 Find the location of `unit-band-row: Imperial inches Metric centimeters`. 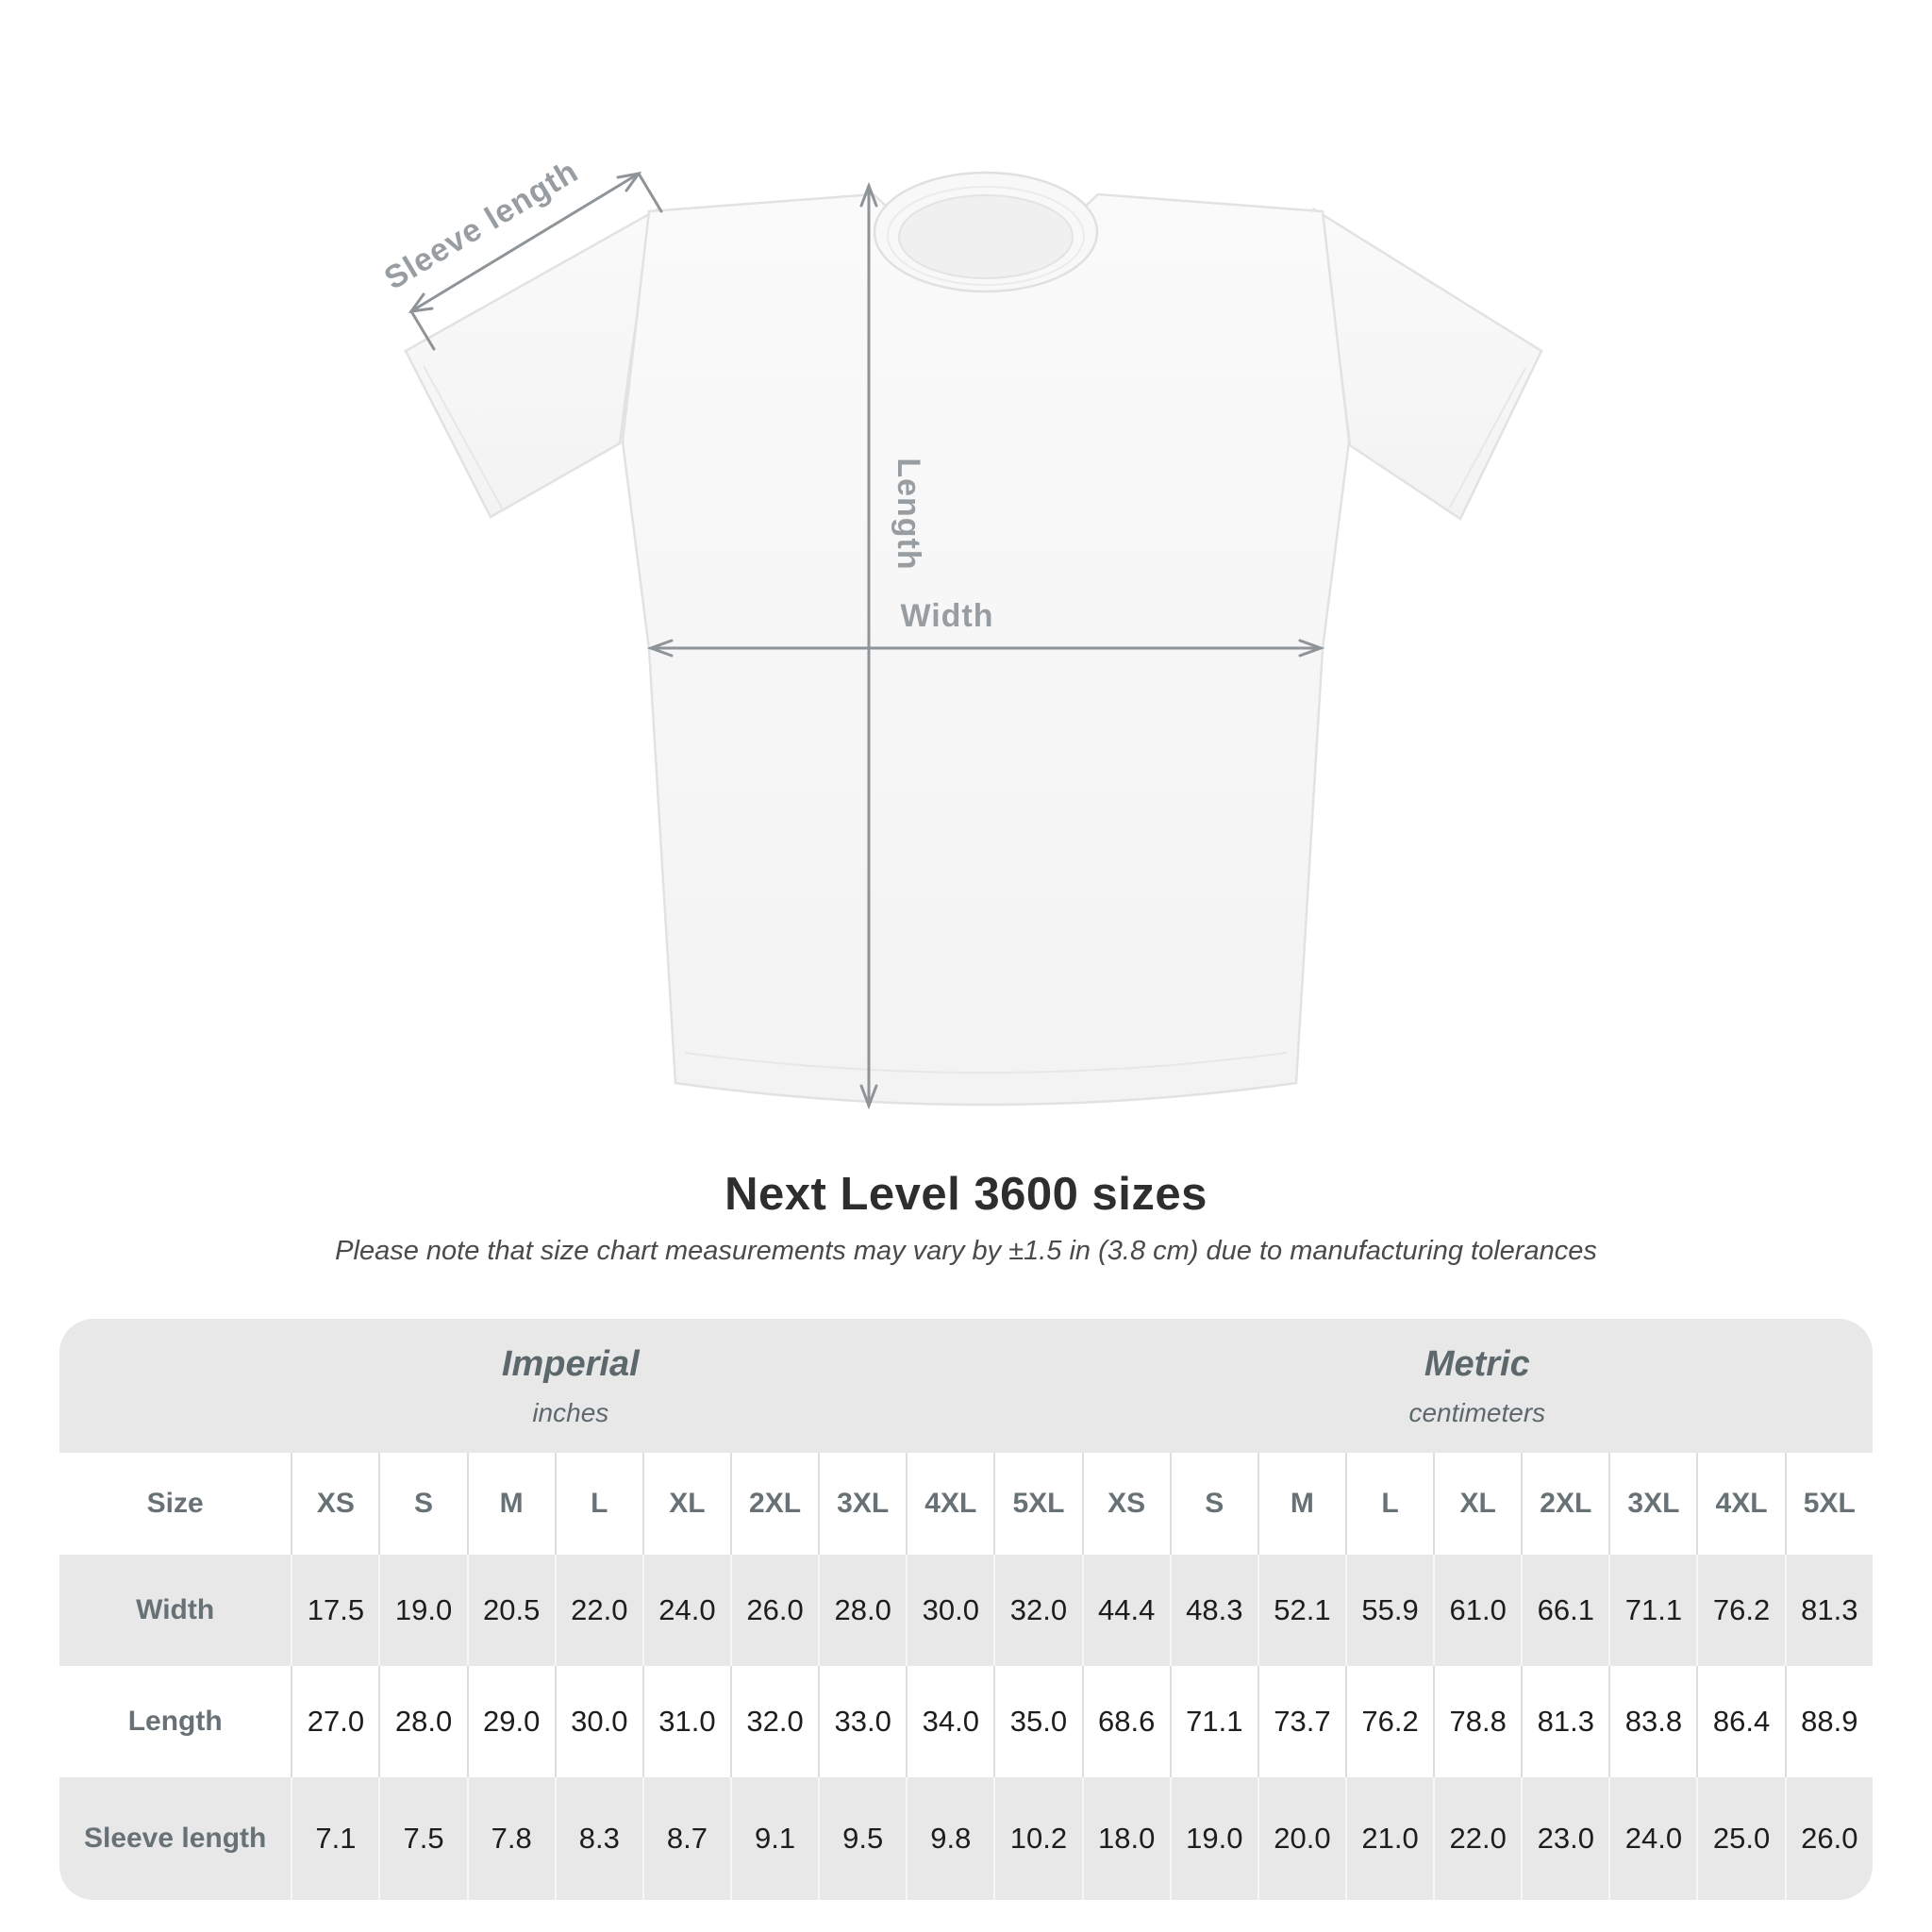

unit-band-row: Imperial inches Metric centimeters is located at coordinates (966, 1386).